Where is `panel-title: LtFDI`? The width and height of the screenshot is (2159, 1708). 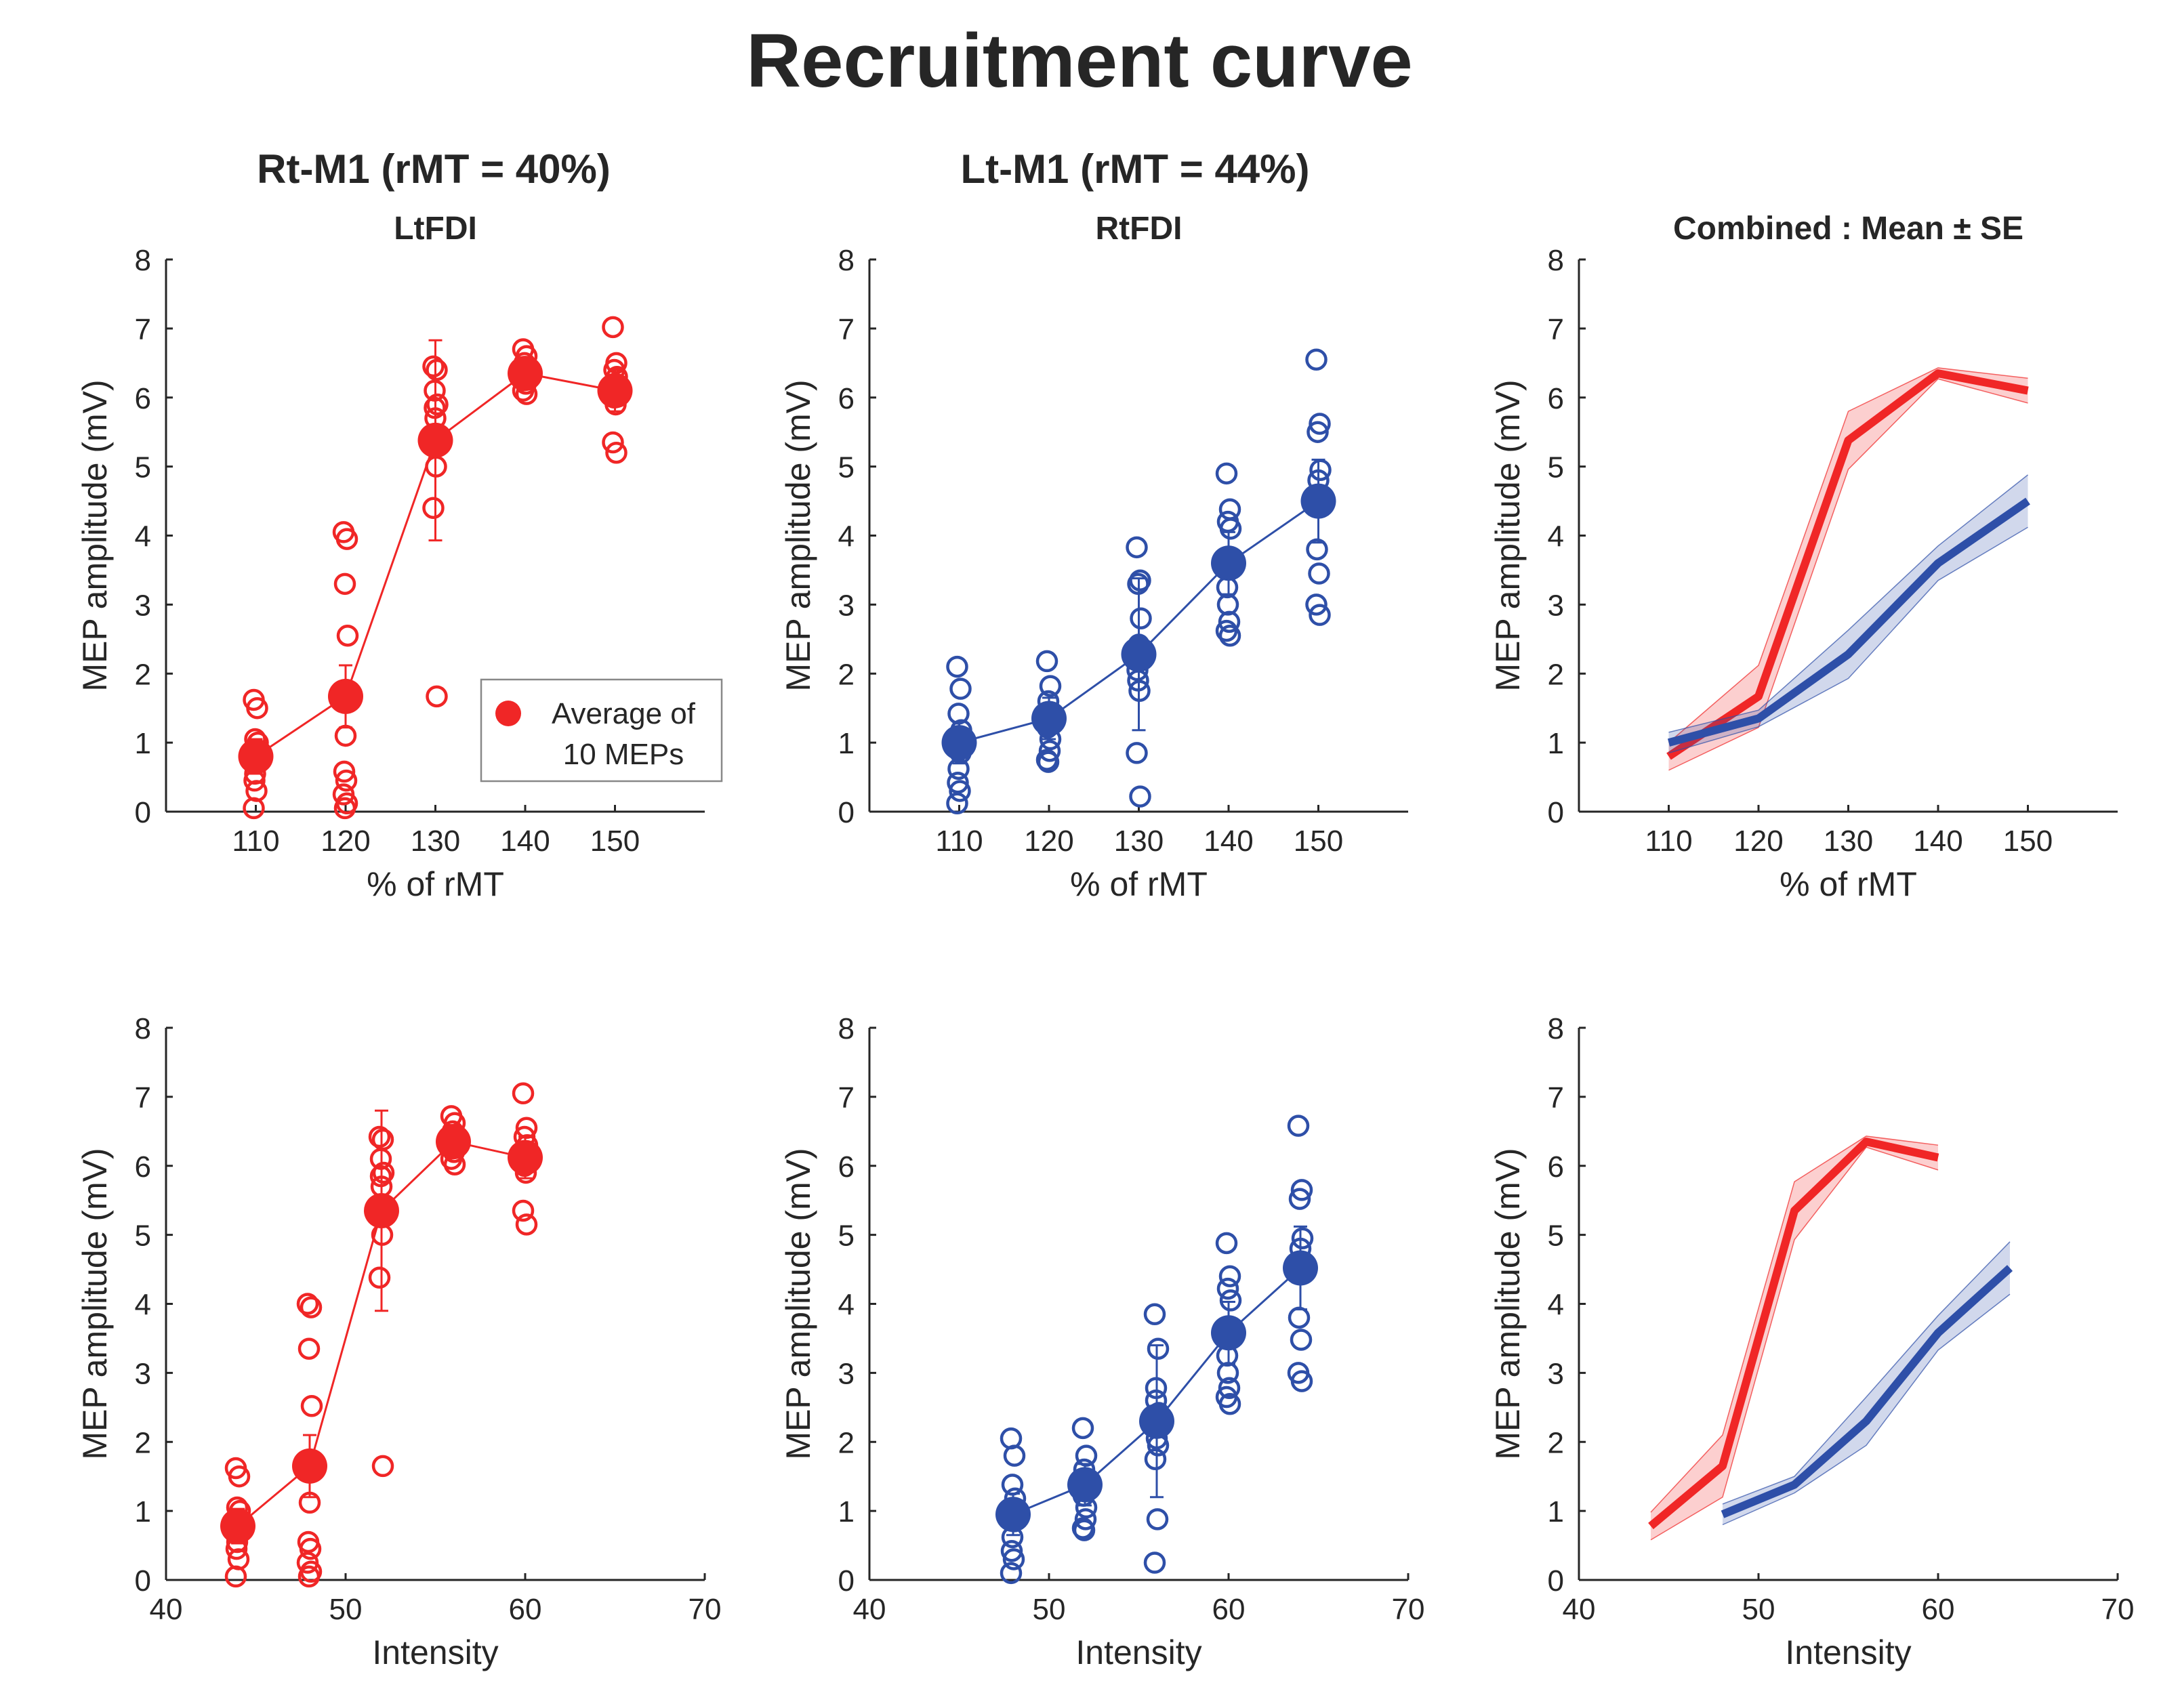 panel-title: LtFDI is located at coordinates (435, 229).